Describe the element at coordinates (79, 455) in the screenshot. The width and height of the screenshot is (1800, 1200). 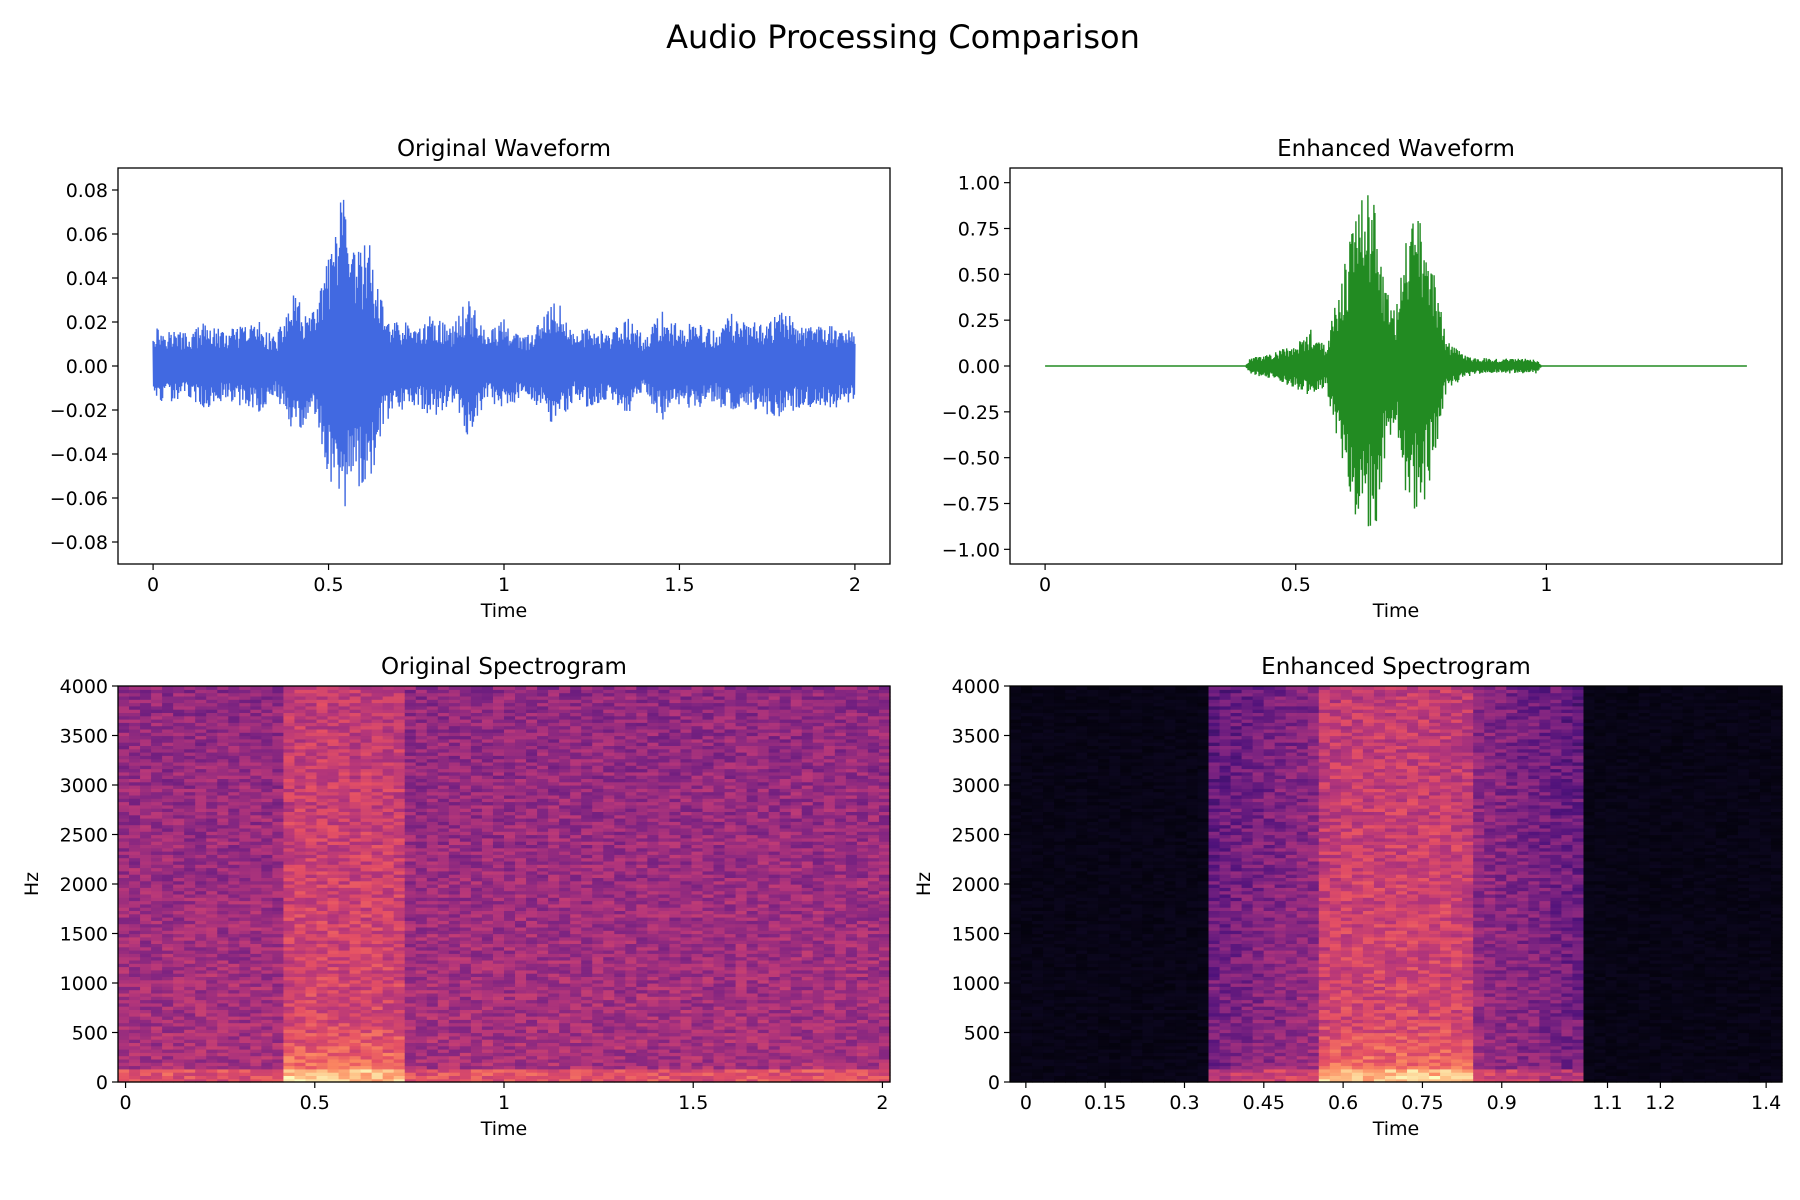
I see `y-tick-label: −0.04` at that location.